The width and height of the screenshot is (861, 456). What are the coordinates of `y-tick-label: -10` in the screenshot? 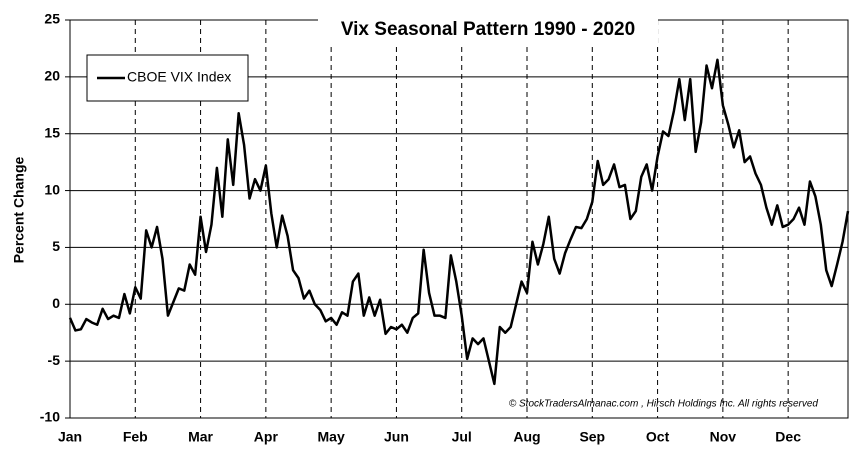 It's located at (50, 417).